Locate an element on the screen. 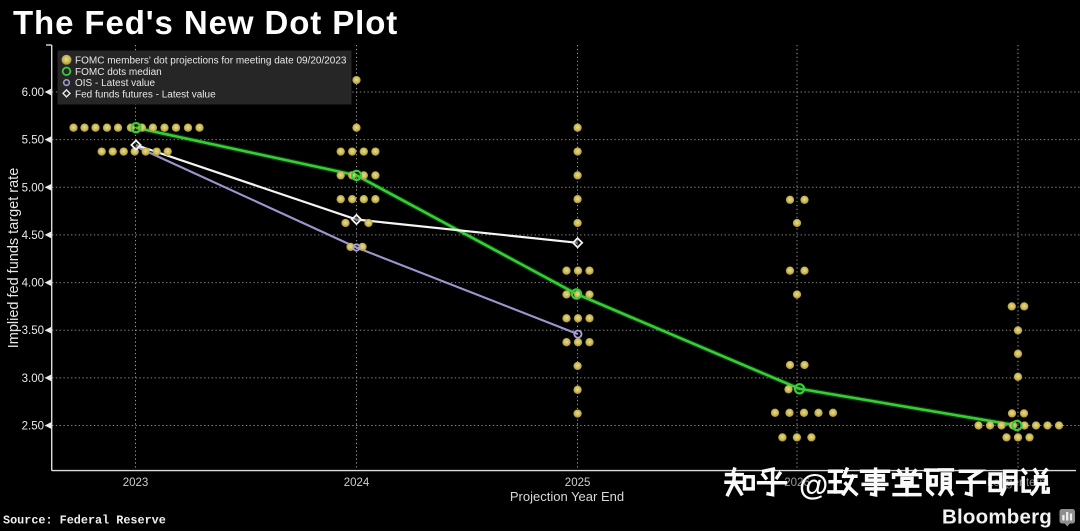 The width and height of the screenshot is (1080, 531). svg-text: 6.00 is located at coordinates (33, 93).